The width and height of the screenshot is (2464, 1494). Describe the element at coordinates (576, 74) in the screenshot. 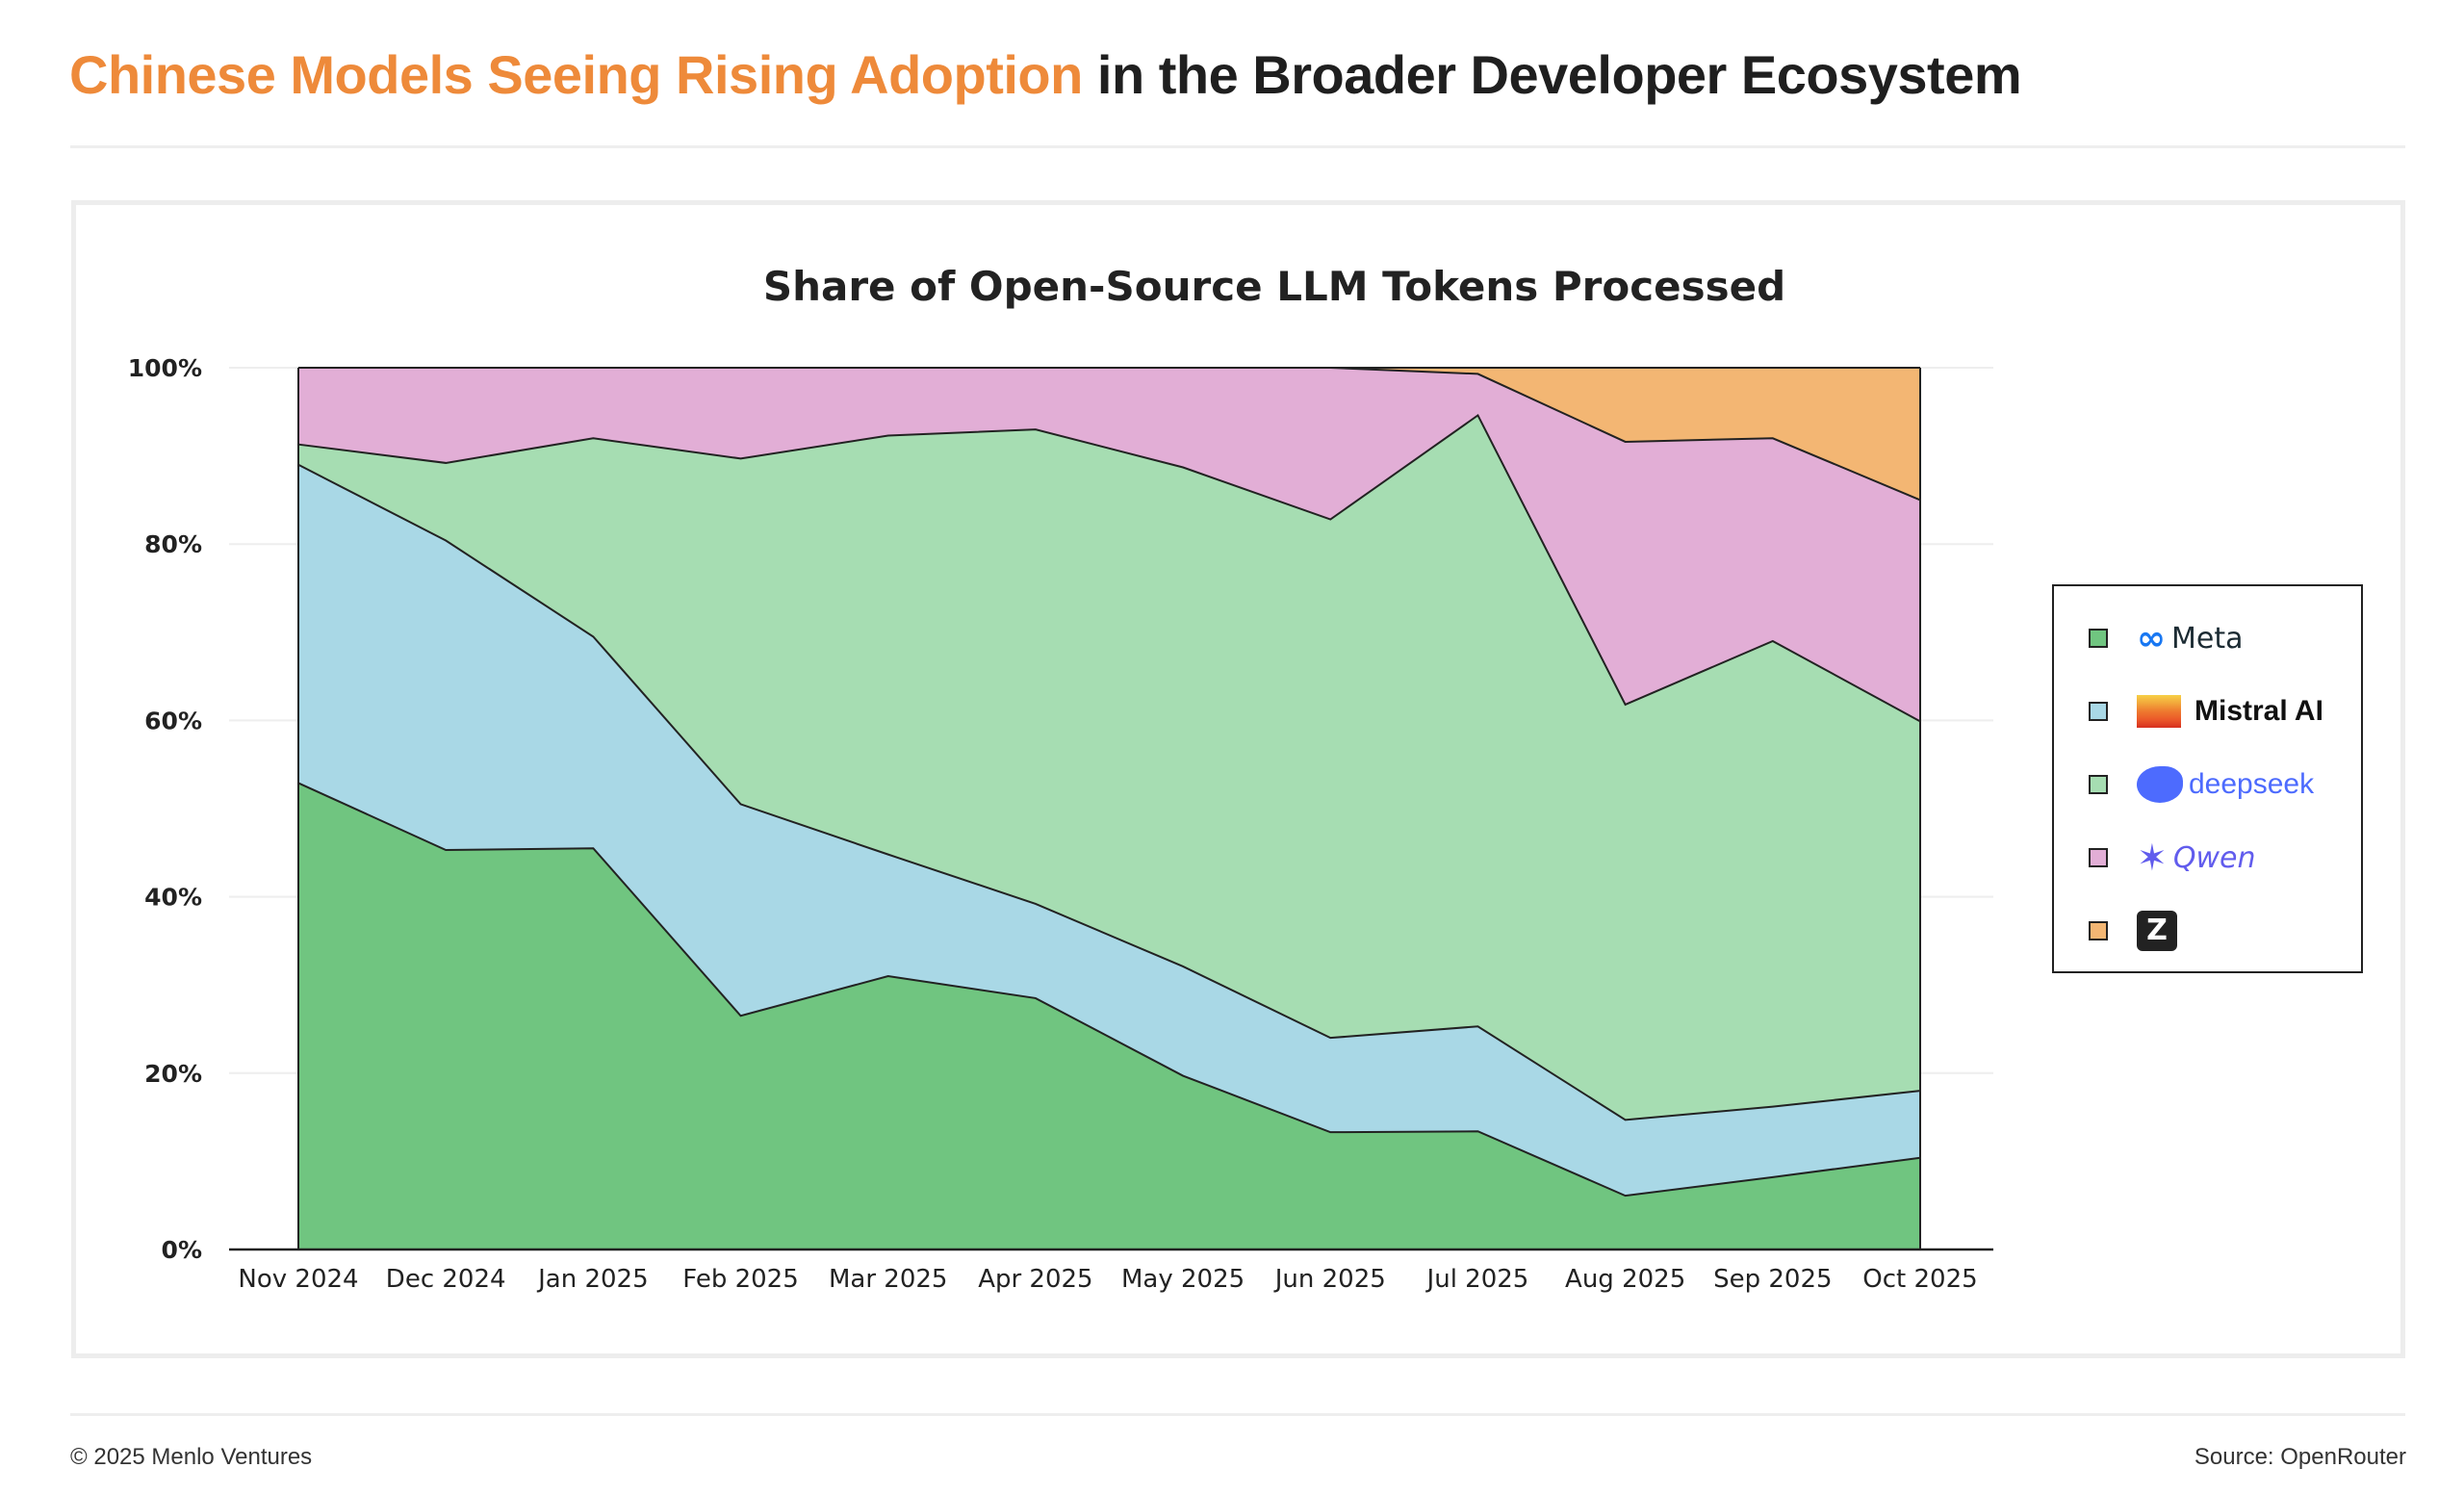

I see `title-highlight: Chinese Models Seeing Rising Adoption` at that location.